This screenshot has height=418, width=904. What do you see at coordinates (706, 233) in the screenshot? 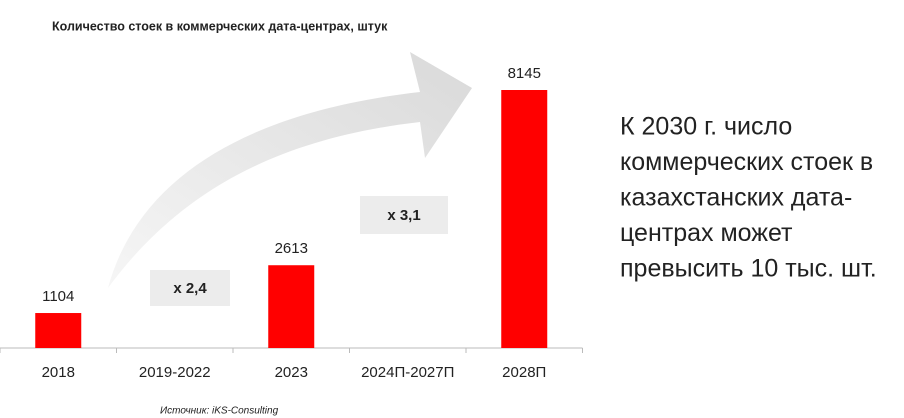
I see `side-text-line: центрах может` at bounding box center [706, 233].